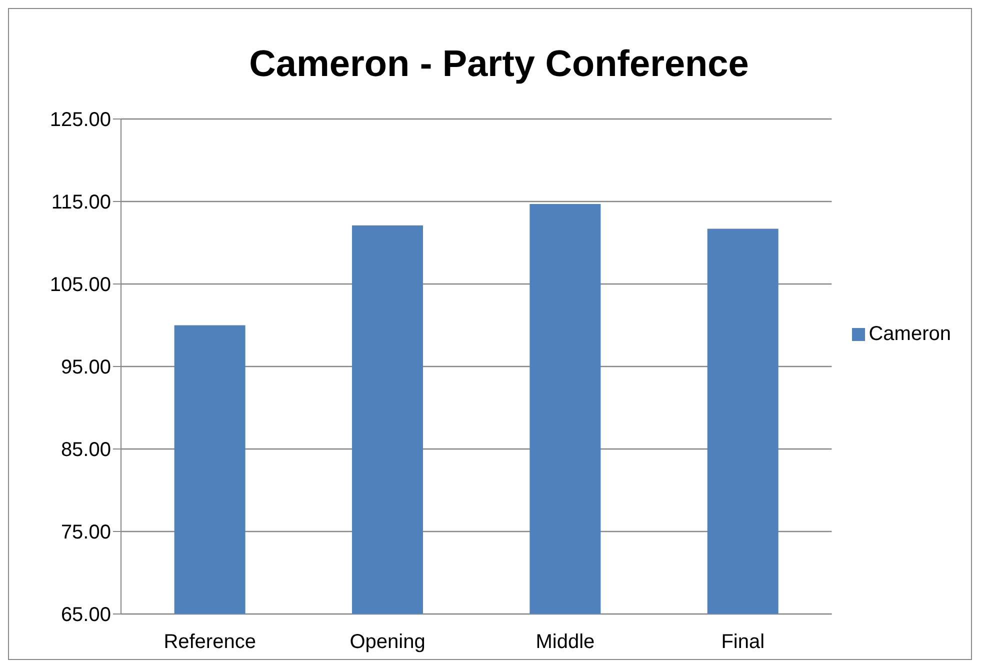 This screenshot has height=671, width=981. Describe the element at coordinates (743, 642) in the screenshot. I see `x-tick-label: Final` at that location.